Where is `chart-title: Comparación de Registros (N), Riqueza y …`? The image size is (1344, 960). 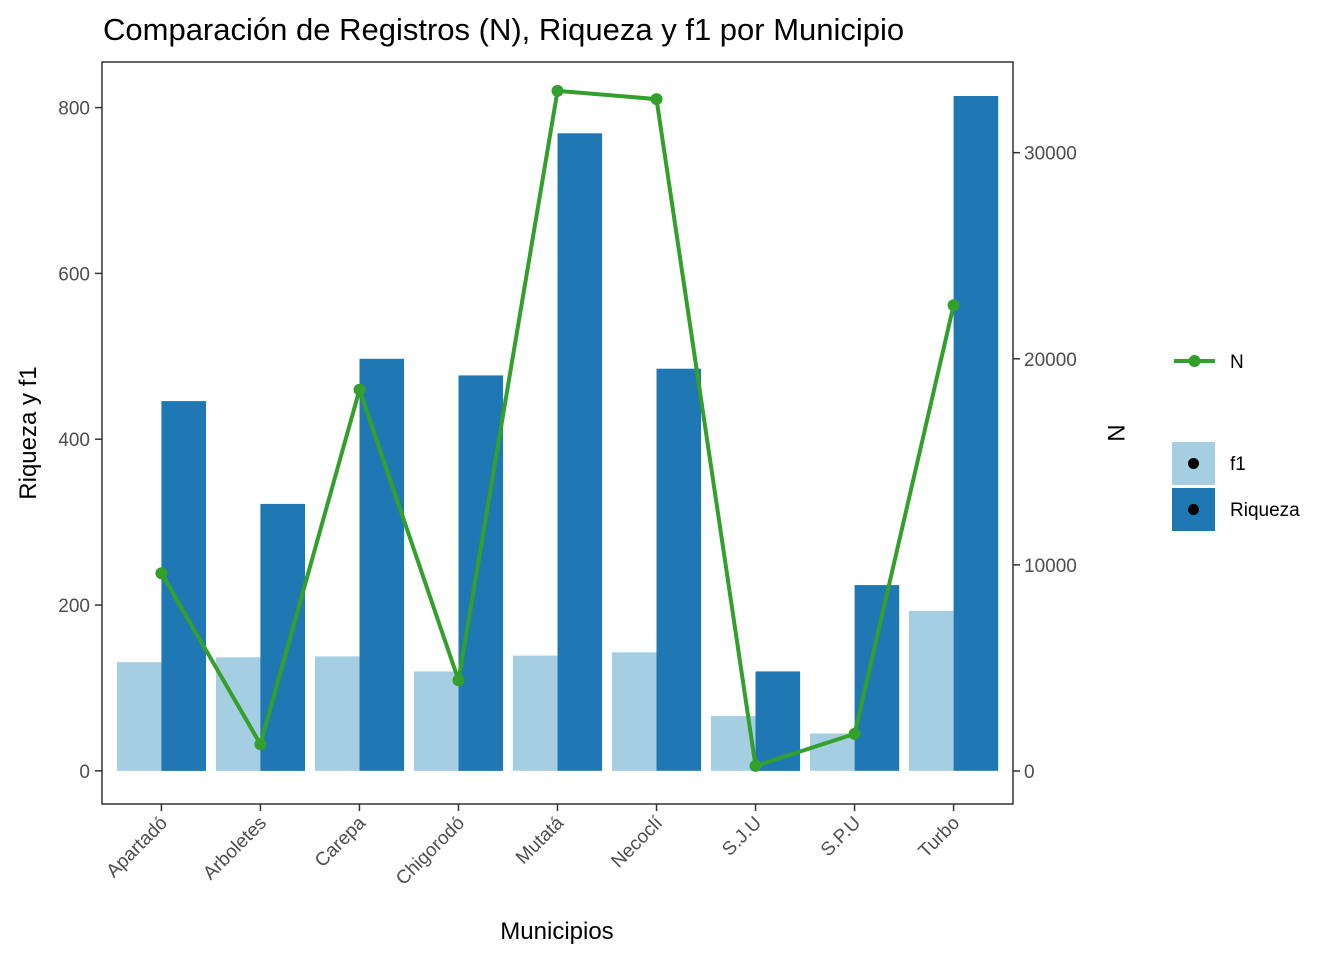
chart-title: Comparación de Registros (N), Riqueza y … is located at coordinates (503, 29).